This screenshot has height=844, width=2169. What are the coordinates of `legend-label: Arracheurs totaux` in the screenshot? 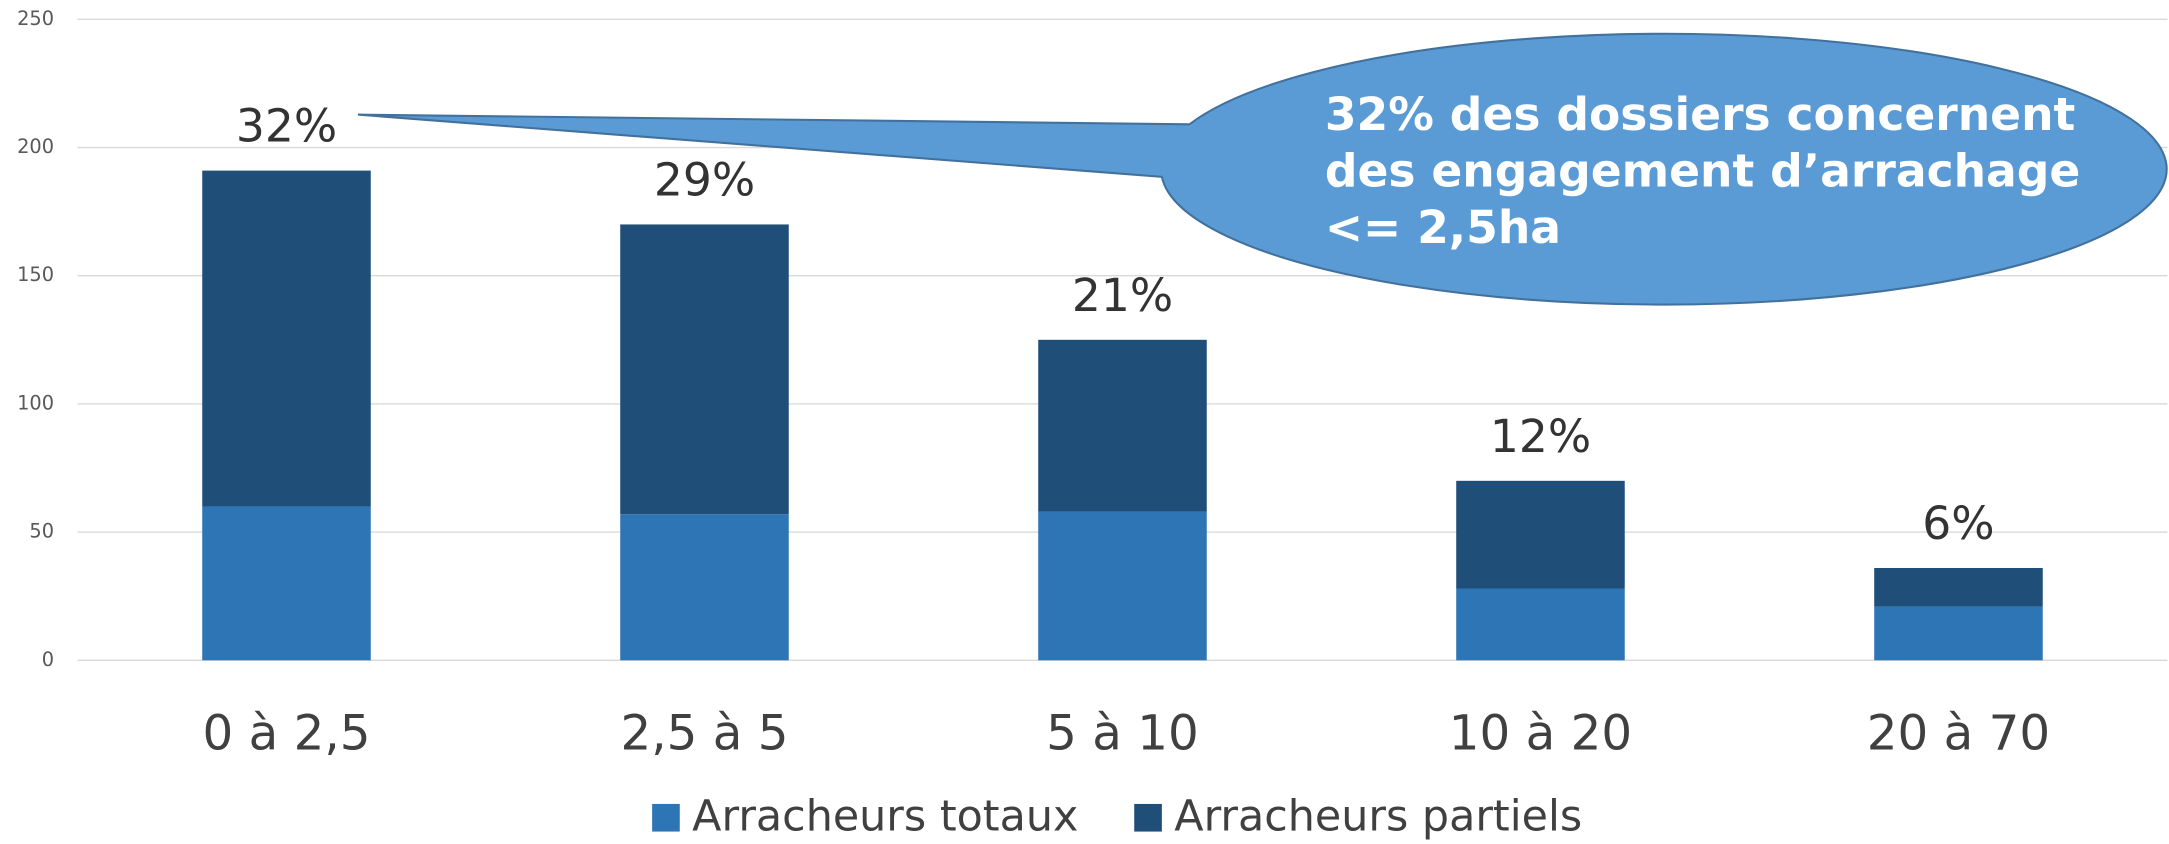 It's located at (885, 817).